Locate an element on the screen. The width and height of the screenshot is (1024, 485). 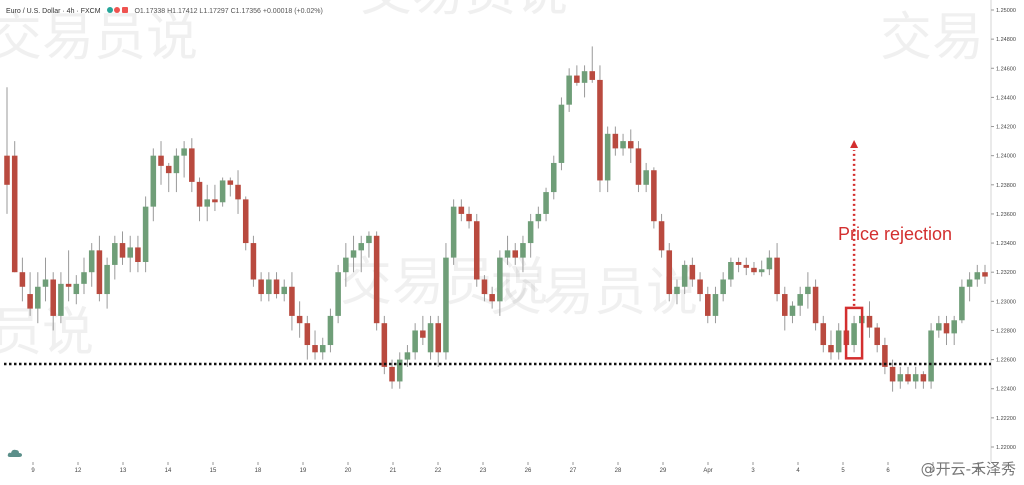
cloud-logo-icon is located at coordinates (15, 453).